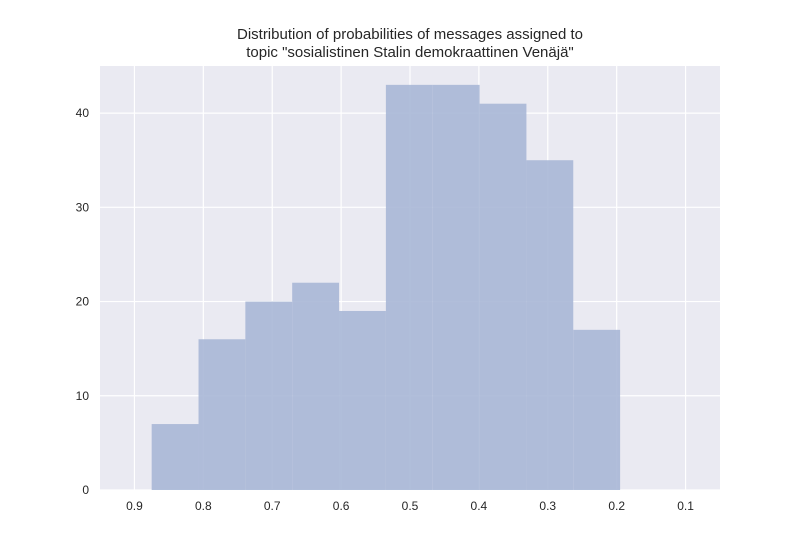 The height and width of the screenshot is (550, 800). What do you see at coordinates (685, 506) in the screenshot?
I see `x-tick-label: 0.1` at bounding box center [685, 506].